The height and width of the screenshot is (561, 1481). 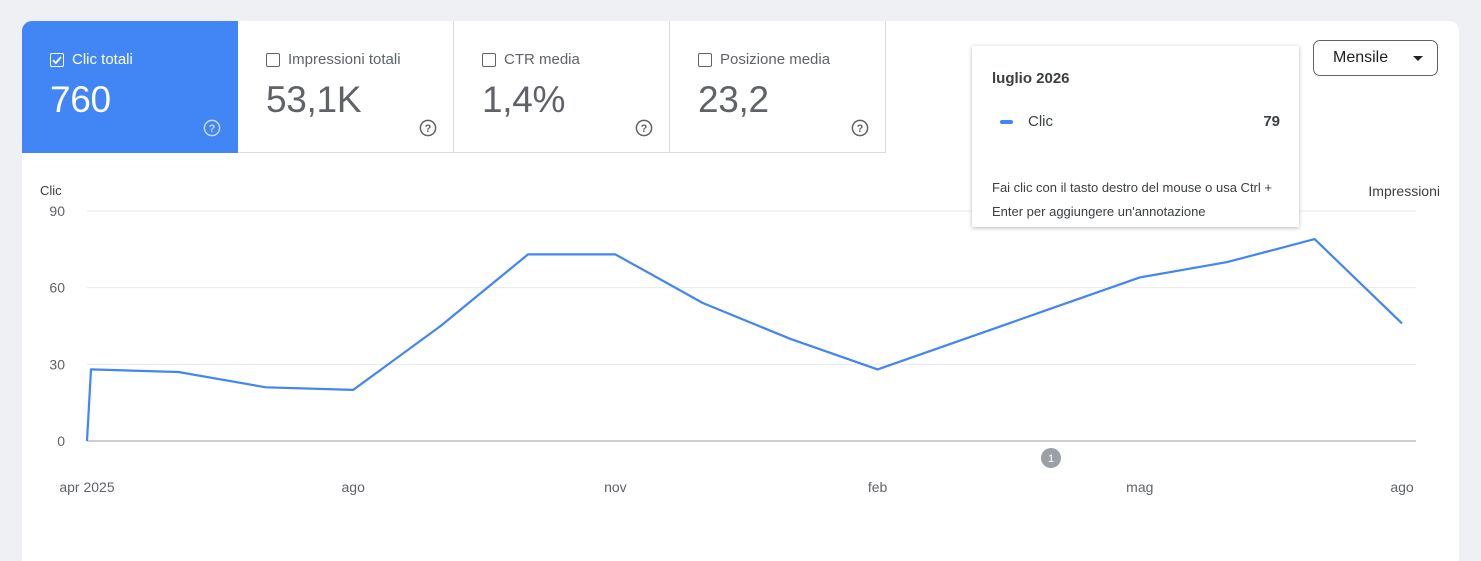 I want to click on x-tick-label: apr 2025, so click(x=86, y=487).